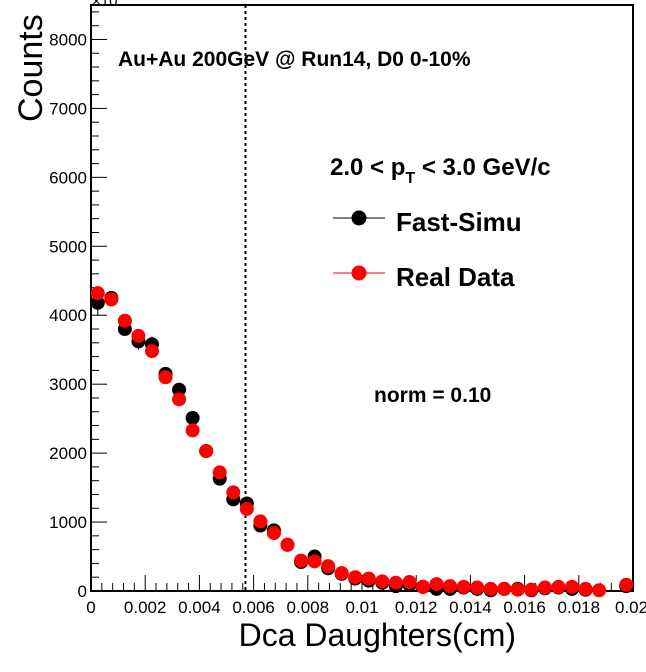 The image size is (646, 672). Describe the element at coordinates (68, 522) in the screenshot. I see `y-tick-label: 1000` at that location.